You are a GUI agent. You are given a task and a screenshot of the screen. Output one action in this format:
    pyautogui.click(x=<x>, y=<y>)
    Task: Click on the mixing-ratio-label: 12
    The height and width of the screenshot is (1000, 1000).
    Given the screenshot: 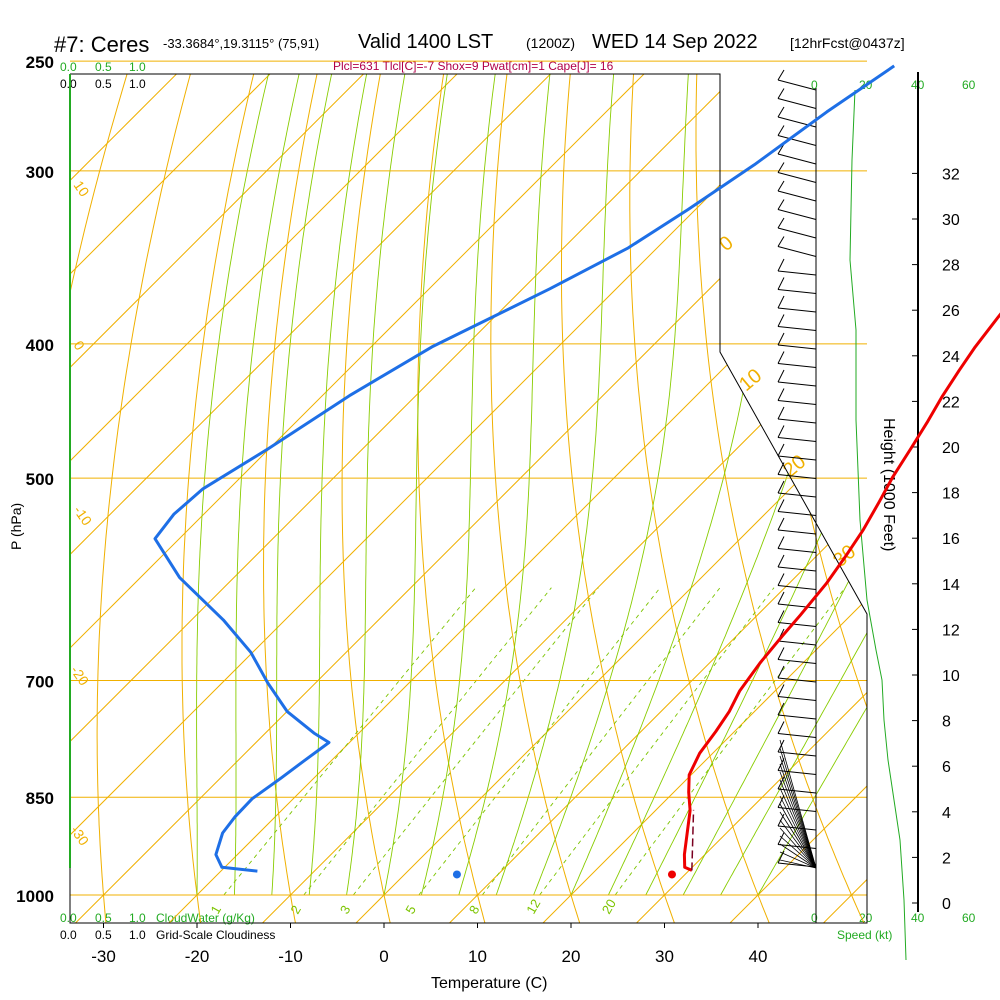 What is the action you would take?
    pyautogui.click(x=533, y=906)
    